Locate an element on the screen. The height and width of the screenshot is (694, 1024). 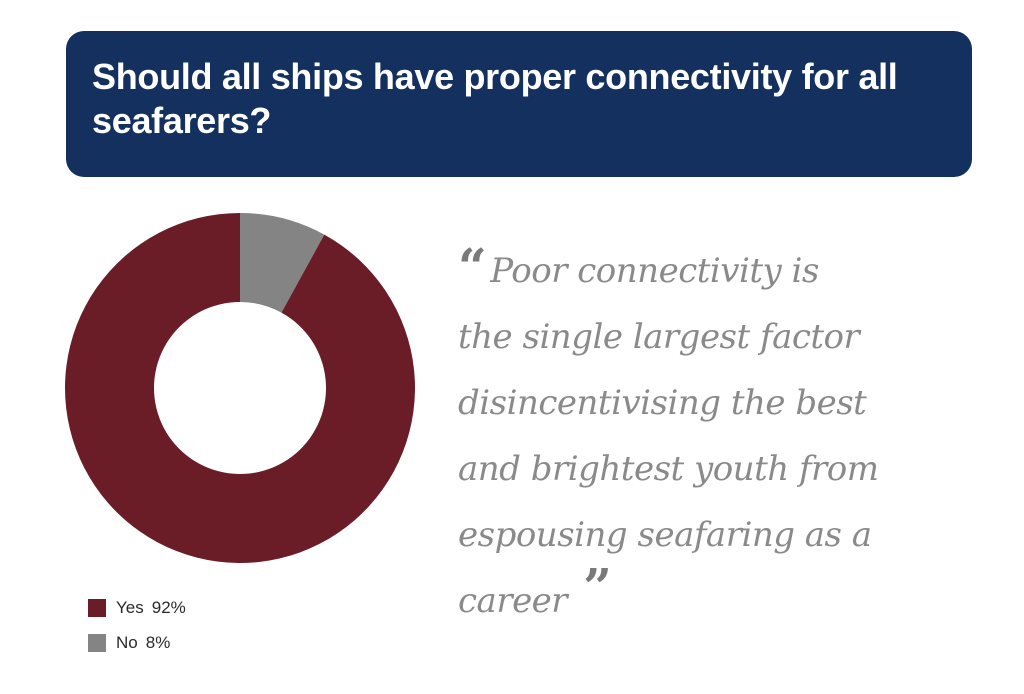
legend-item-yes: Yes 92% is located at coordinates (137, 608).